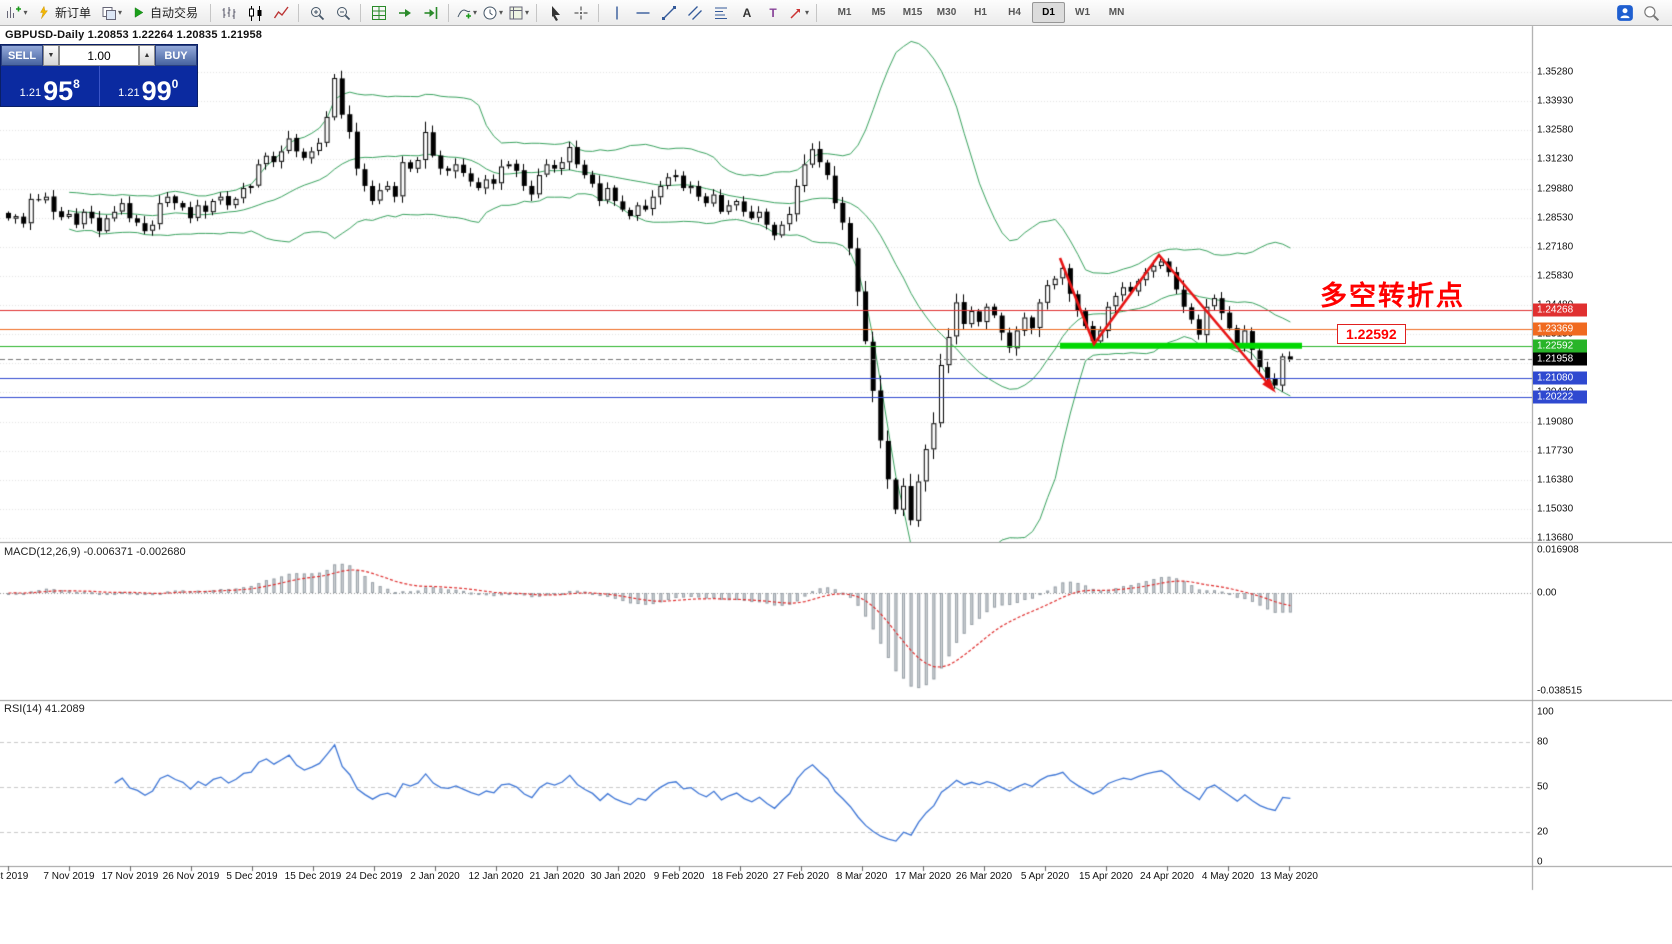 The image size is (1672, 944). I want to click on timeframe-M5: M5, so click(878, 12).